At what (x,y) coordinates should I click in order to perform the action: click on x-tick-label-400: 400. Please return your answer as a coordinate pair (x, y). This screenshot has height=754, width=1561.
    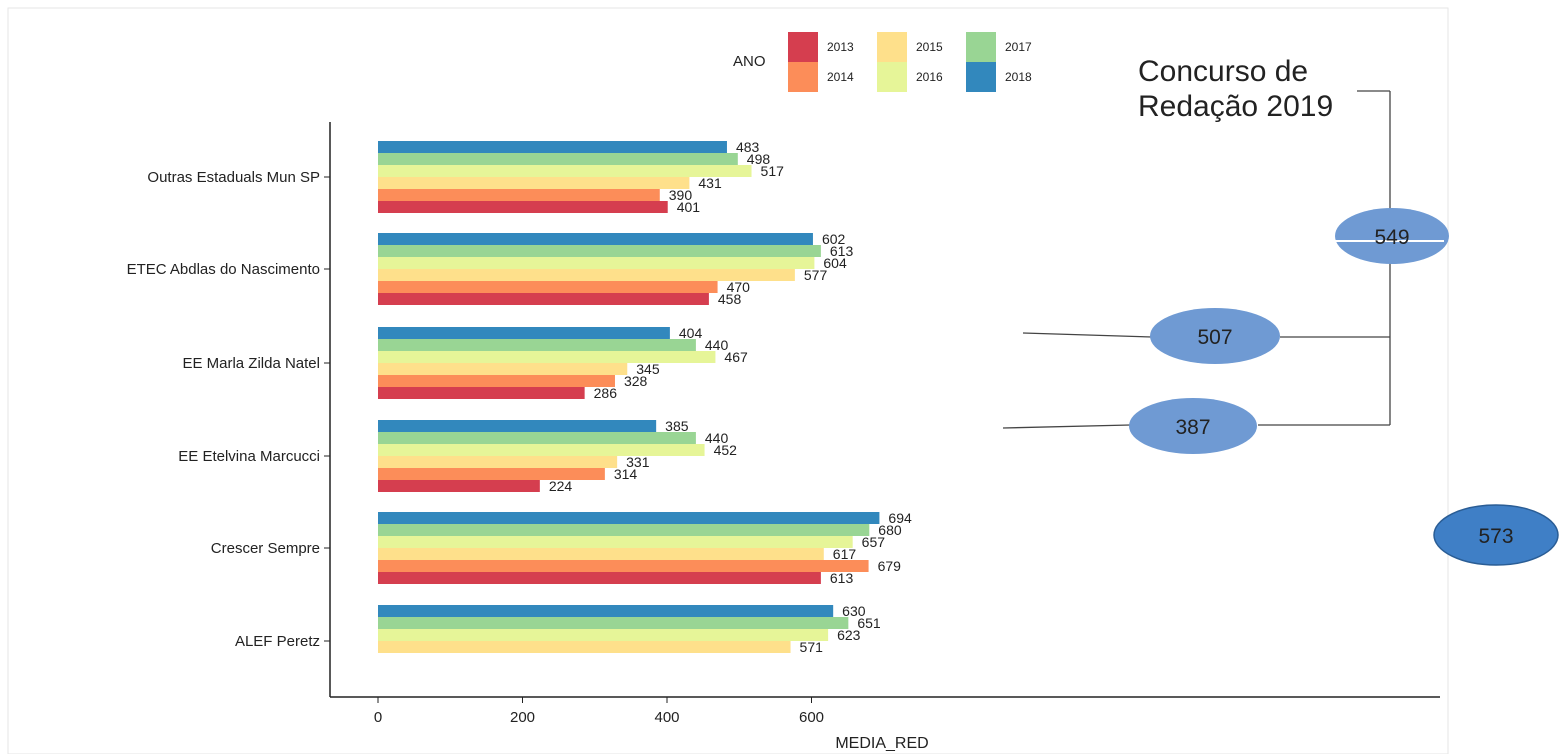
    Looking at the image, I should click on (666, 717).